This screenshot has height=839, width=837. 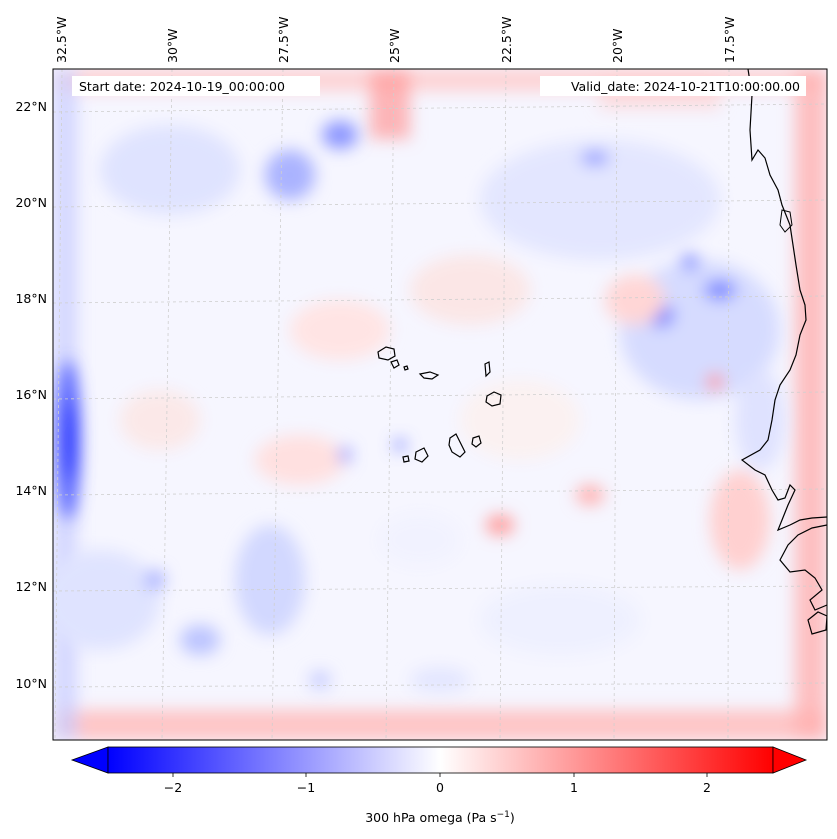 What do you see at coordinates (786, 221) in the screenshot?
I see `coastal-inlet` at bounding box center [786, 221].